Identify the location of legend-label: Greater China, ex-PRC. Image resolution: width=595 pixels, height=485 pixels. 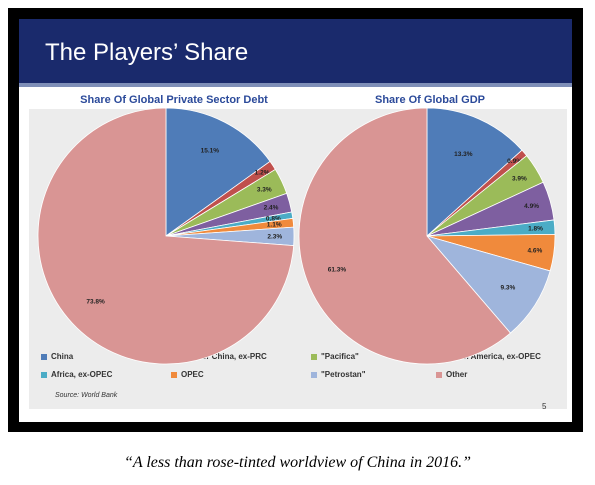
(224, 356).